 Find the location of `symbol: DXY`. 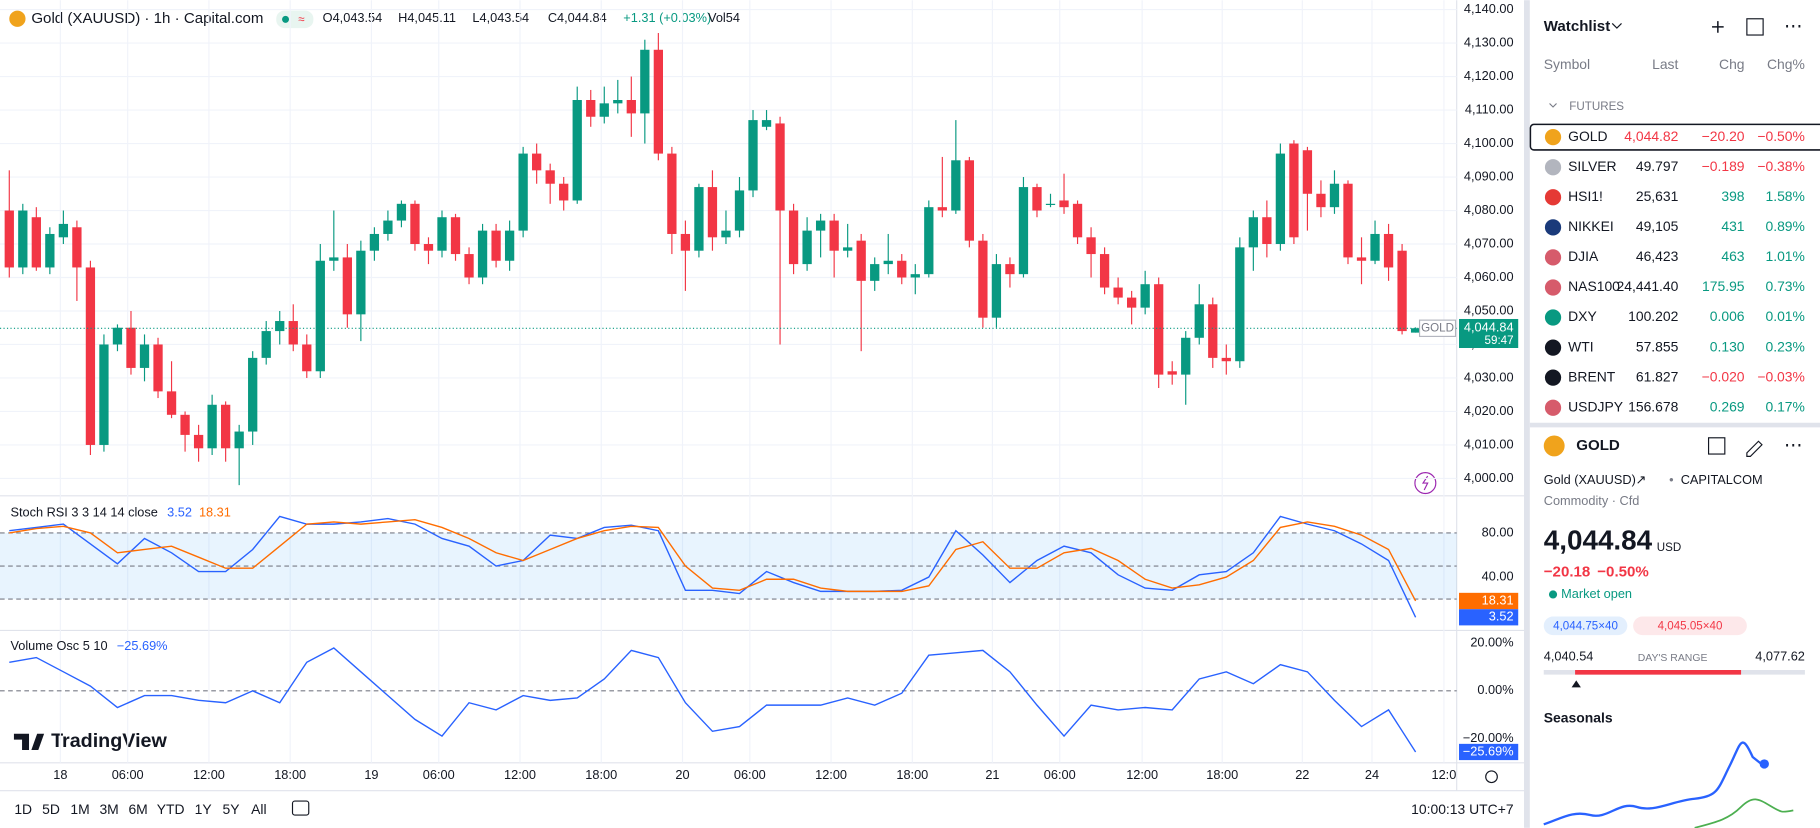

symbol: DXY is located at coordinates (1582, 316).